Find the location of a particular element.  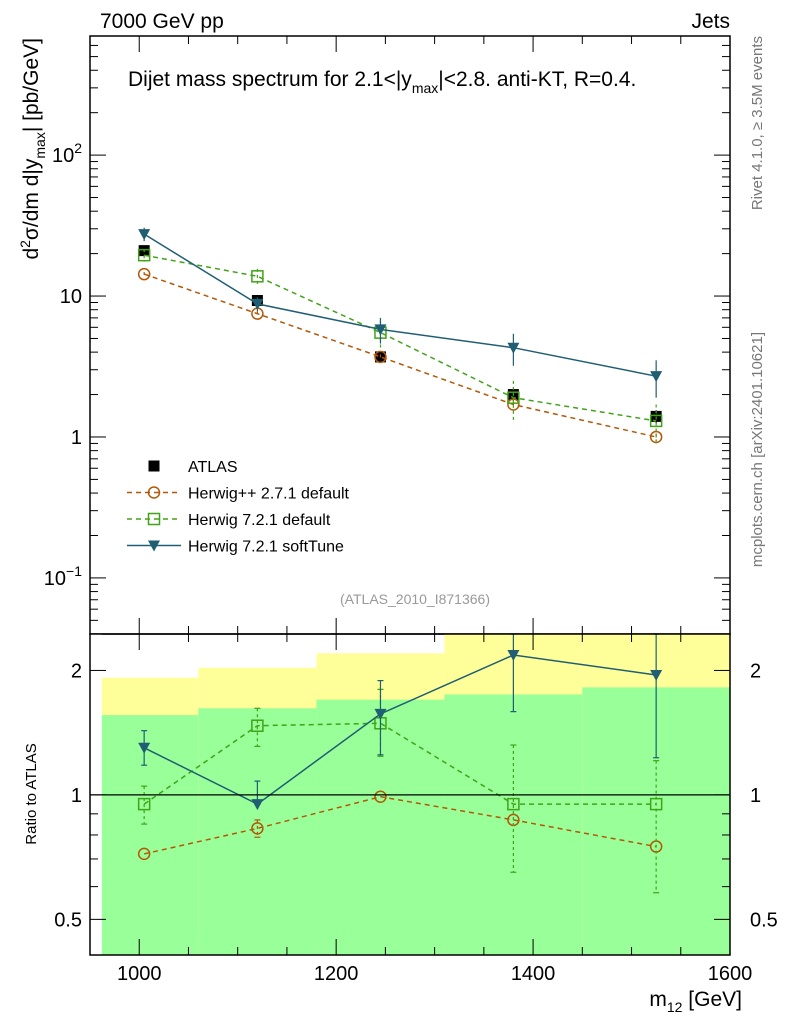

y-tick-label: 1 is located at coordinates (76, 438).